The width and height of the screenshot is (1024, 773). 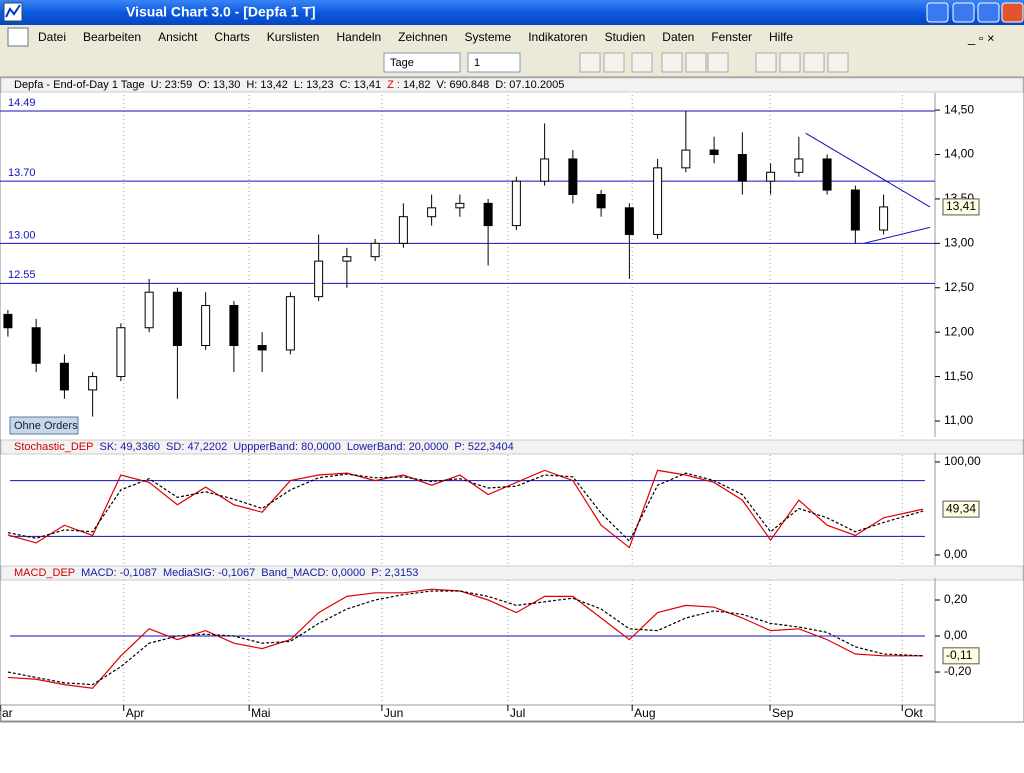 What do you see at coordinates (129, 447) in the screenshot?
I see `header-item: SK: 49,3360` at bounding box center [129, 447].